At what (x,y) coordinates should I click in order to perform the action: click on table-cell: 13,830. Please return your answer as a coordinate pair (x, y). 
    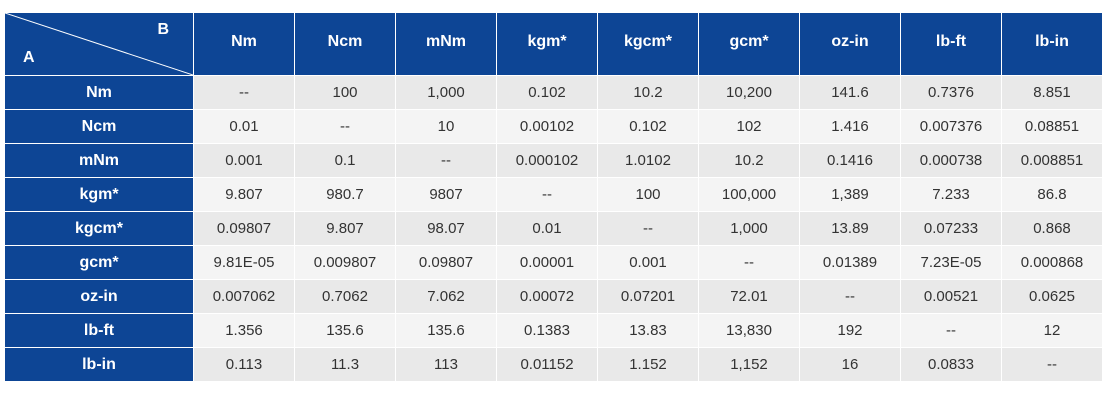
    Looking at the image, I should click on (749, 330).